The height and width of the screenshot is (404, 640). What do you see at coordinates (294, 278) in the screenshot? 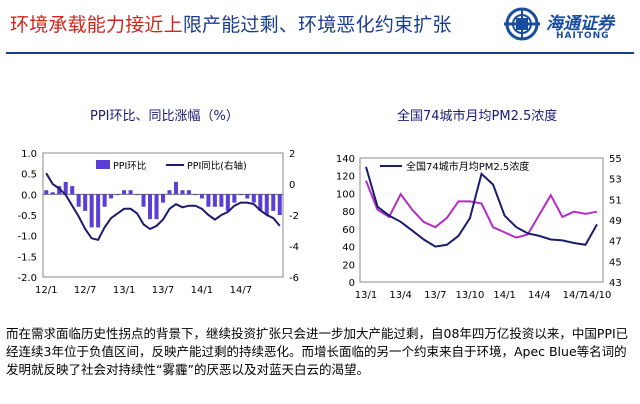
I see `chart1-ytick-right: -6` at bounding box center [294, 278].